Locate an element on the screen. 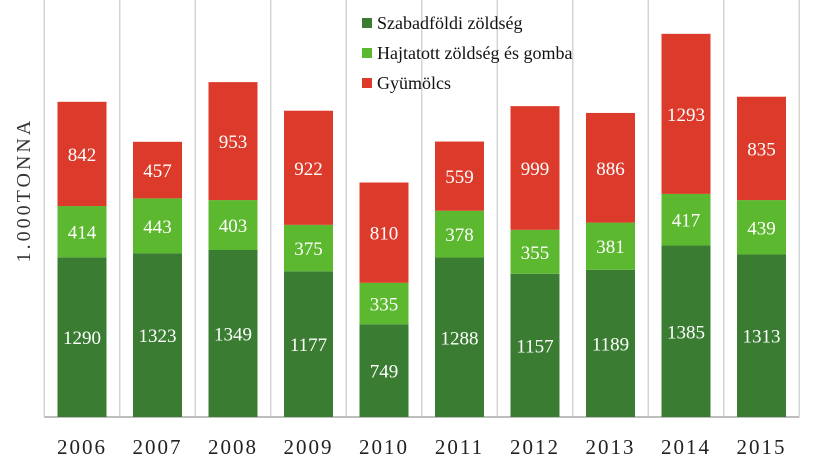 The image size is (826, 469). legend-entry: Szabadföldi zöldség is located at coordinates (449, 23).